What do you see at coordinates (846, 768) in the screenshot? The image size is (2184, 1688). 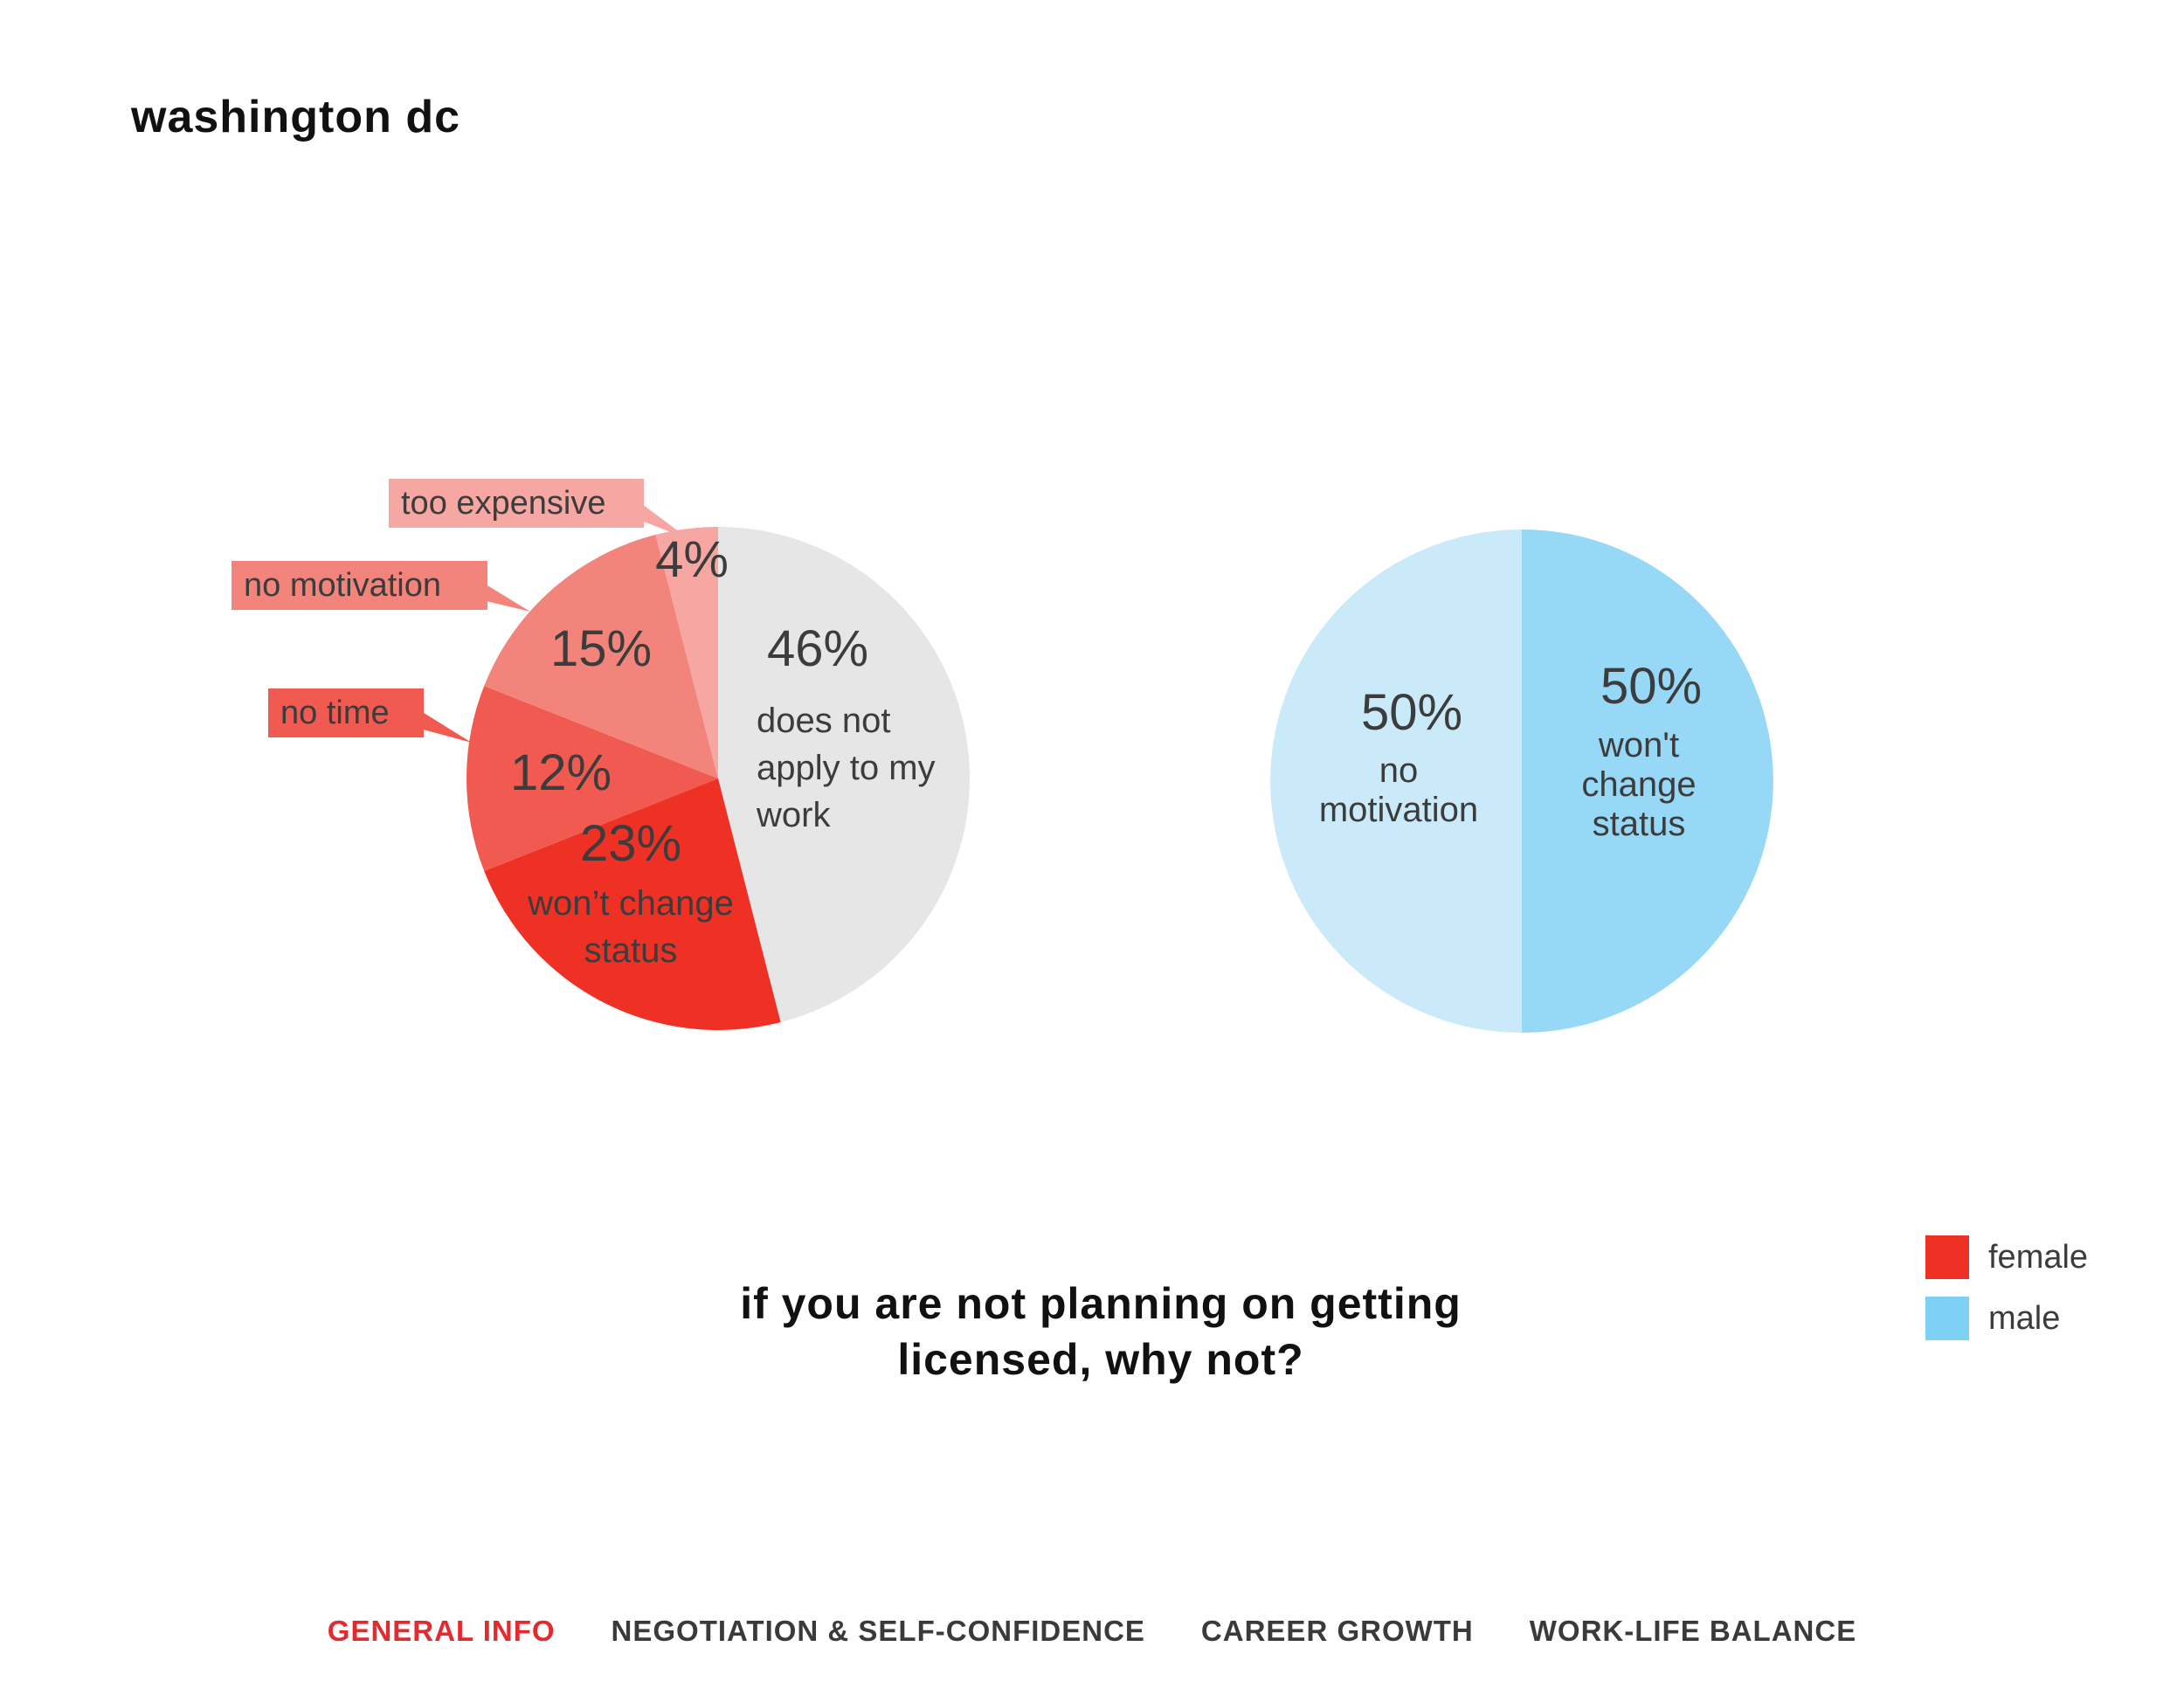 I see `pie-female-text-does-not-apply-to-my-work-line-2: apply to my` at bounding box center [846, 768].